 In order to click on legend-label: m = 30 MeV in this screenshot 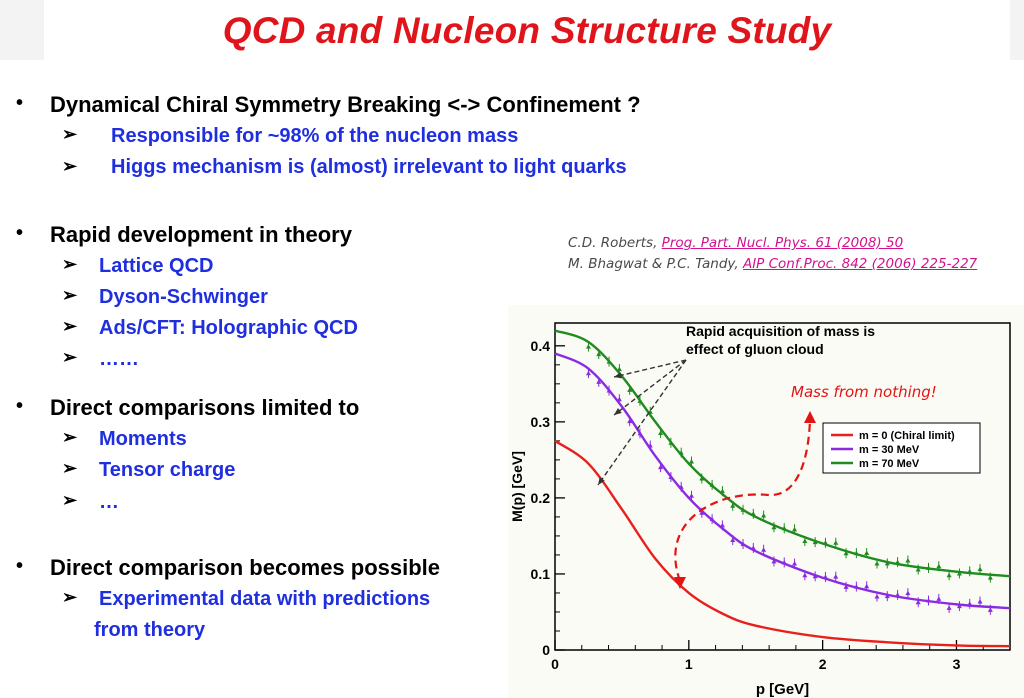, I will do `click(889, 450)`.